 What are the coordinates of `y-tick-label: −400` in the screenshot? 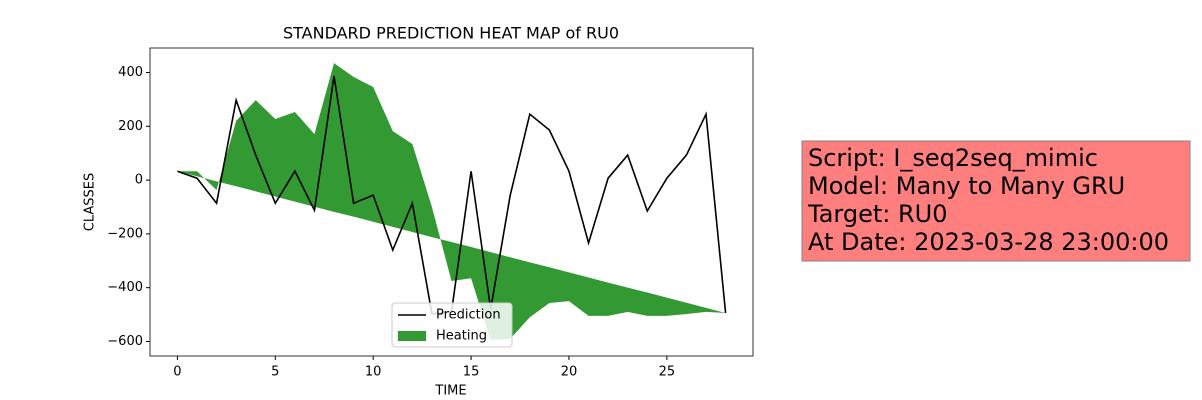 It's located at (125, 287).